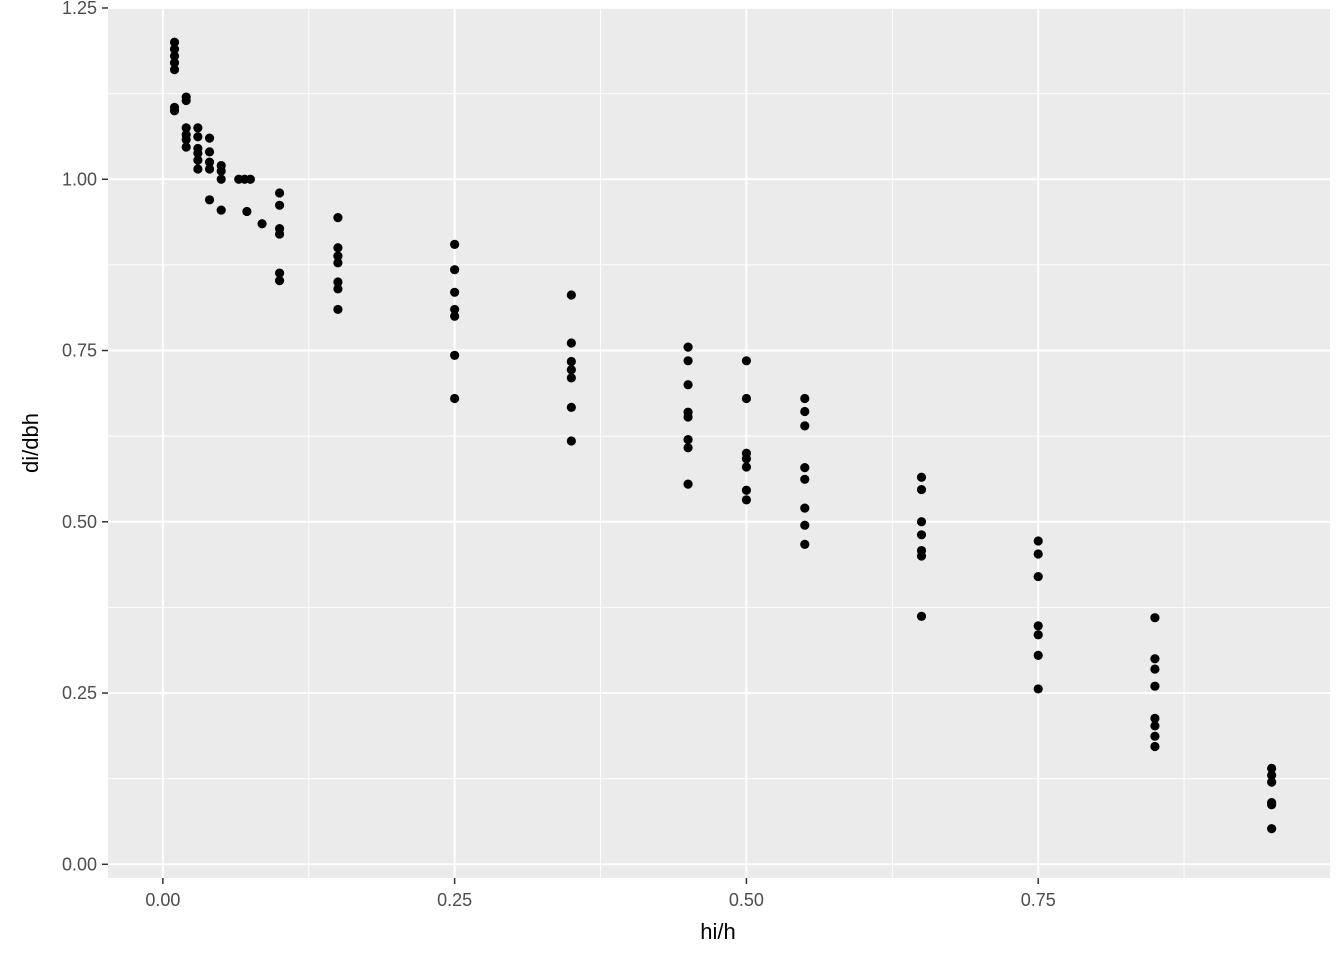  What do you see at coordinates (79, 522) in the screenshot?
I see `y-tick-label: 0.50` at bounding box center [79, 522].